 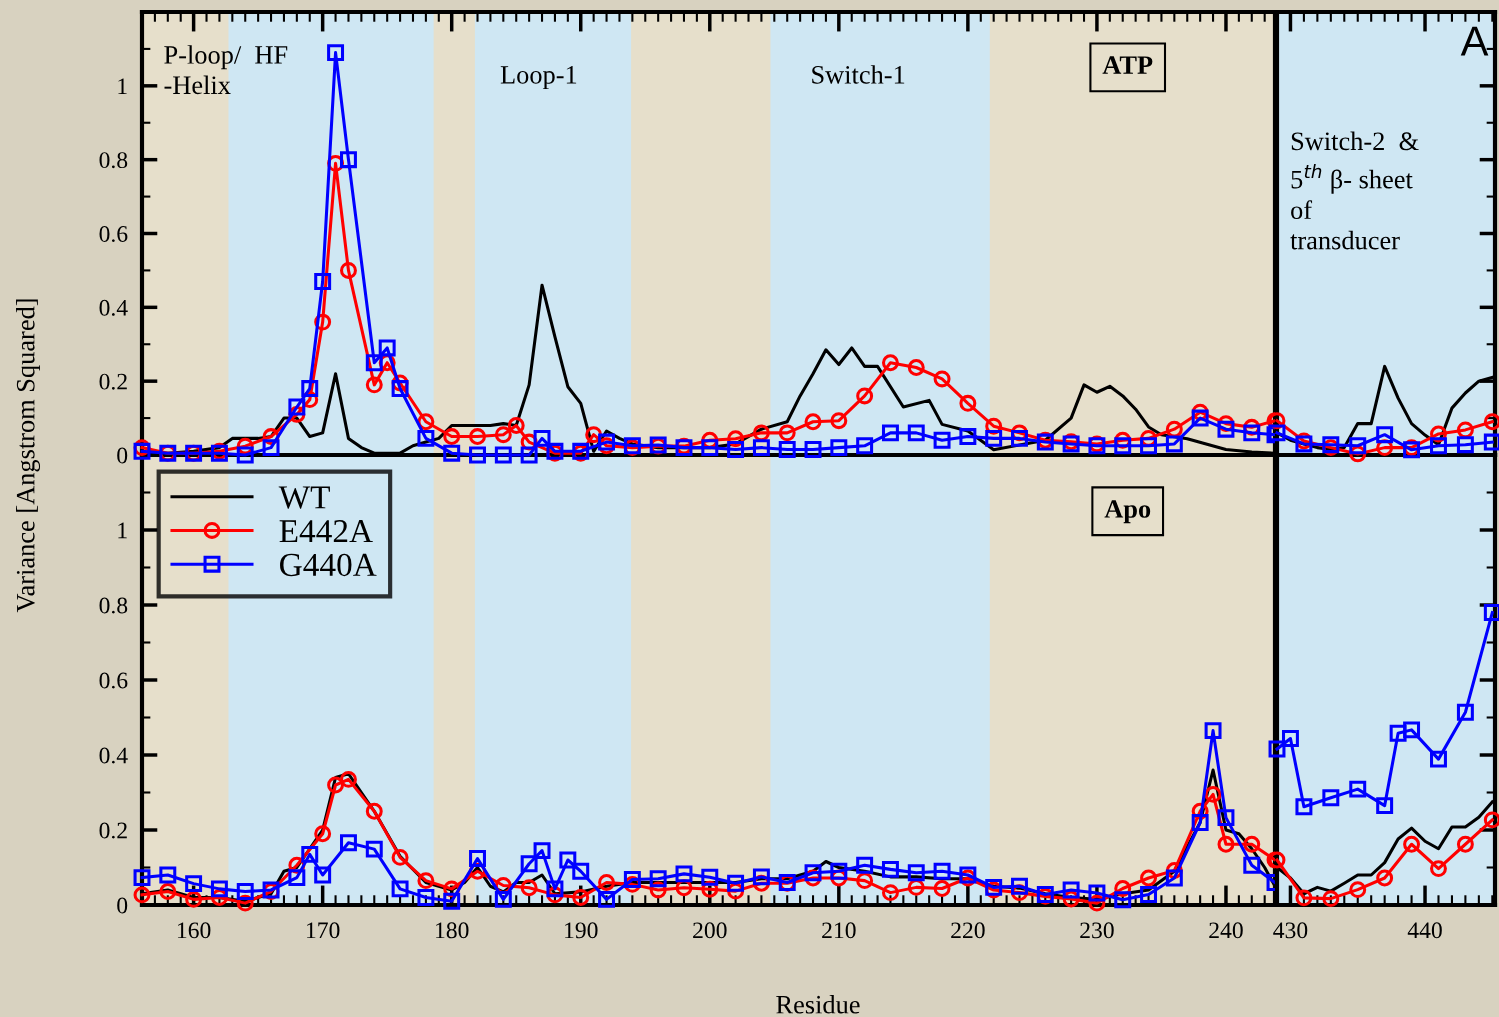 I want to click on annotation: Switch-1, so click(x=858, y=74).